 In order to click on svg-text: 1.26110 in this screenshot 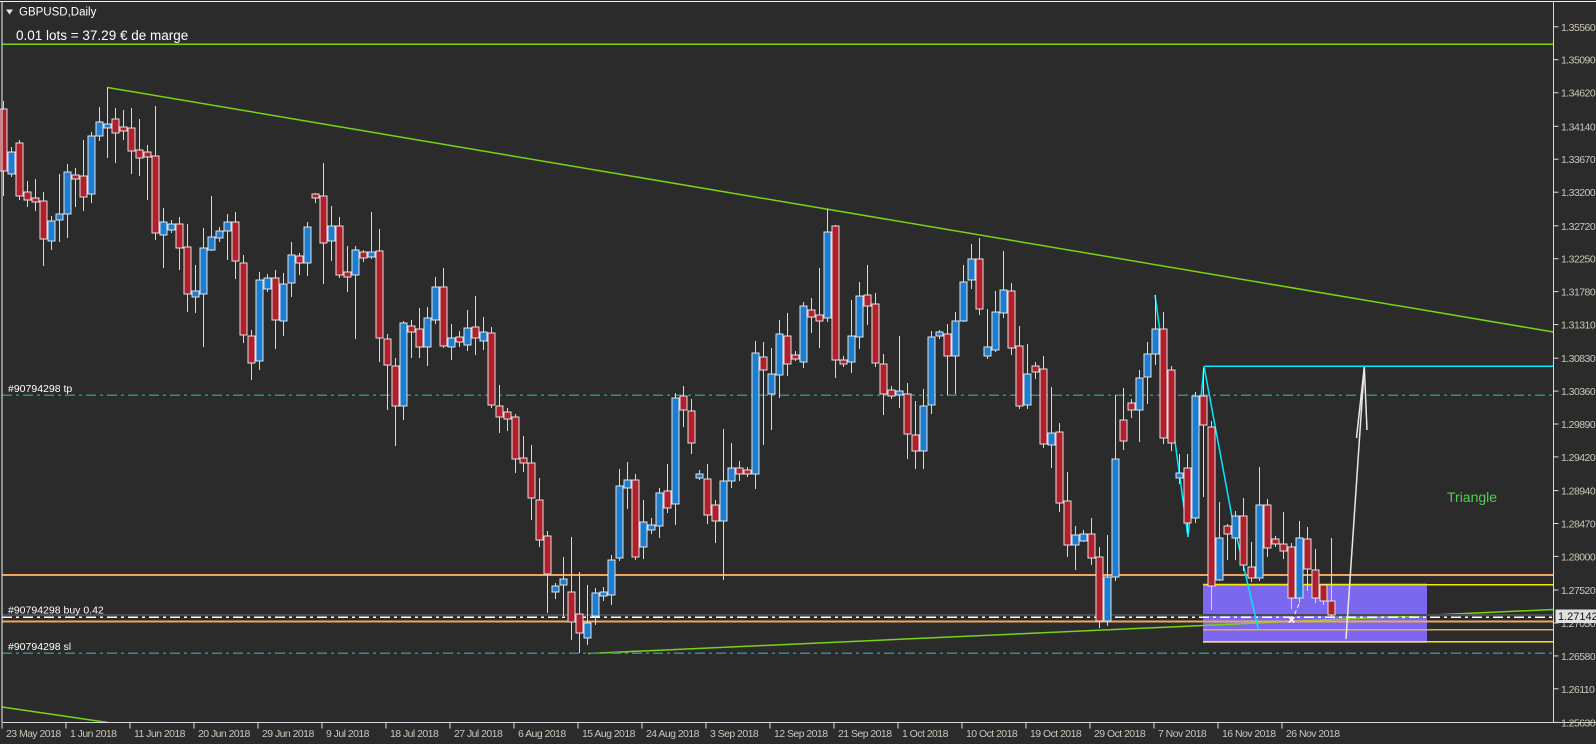, I will do `click(1578, 690)`.